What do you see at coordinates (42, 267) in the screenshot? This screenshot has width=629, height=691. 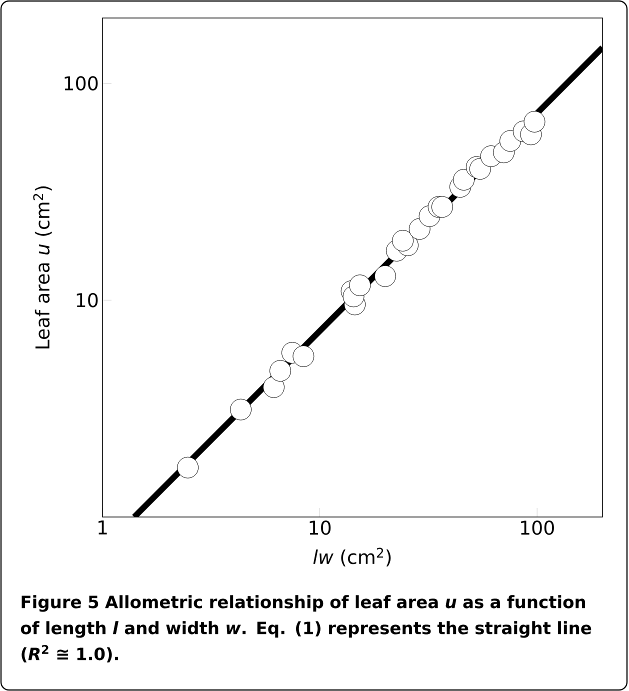 I see `y-axis-title: Leaf area u (cm$^{2}$)` at bounding box center [42, 267].